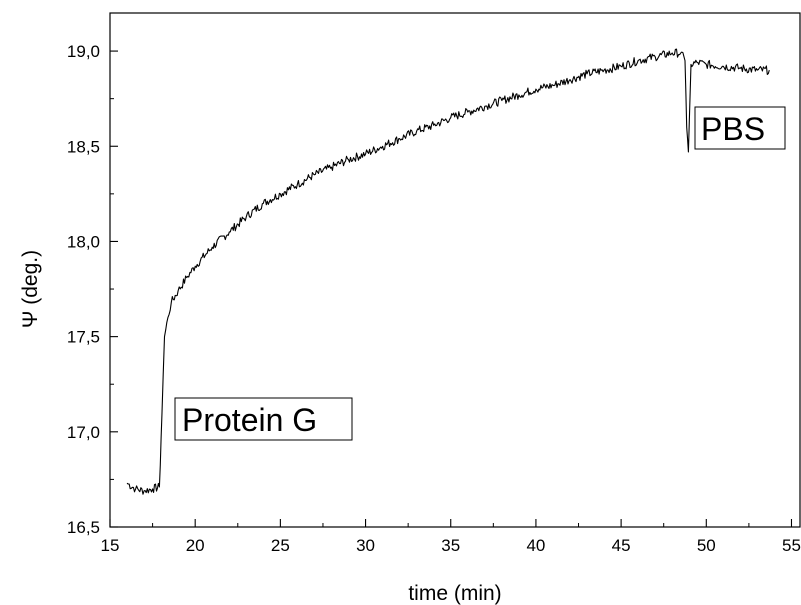  I want to click on annotation-pbs-label: PBS, so click(733, 129).